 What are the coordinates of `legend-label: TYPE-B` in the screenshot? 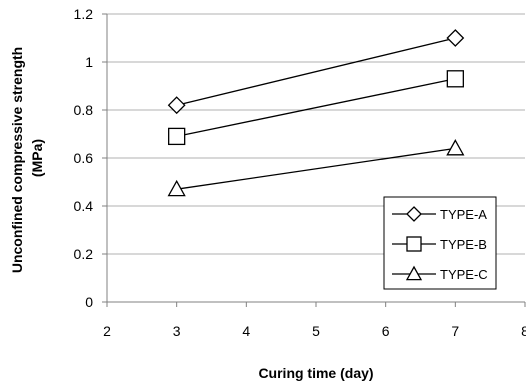 It's located at (463, 244).